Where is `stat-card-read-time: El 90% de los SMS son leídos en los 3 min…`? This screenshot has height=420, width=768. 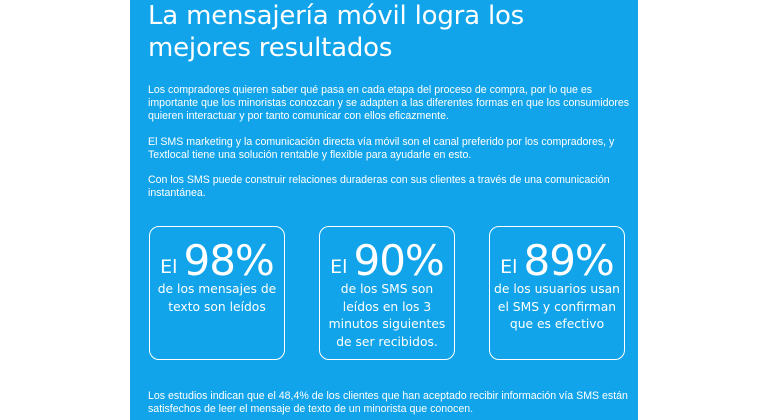
stat-card-read-time: El 90% de los SMS son leídos en los 3 min… is located at coordinates (387, 293).